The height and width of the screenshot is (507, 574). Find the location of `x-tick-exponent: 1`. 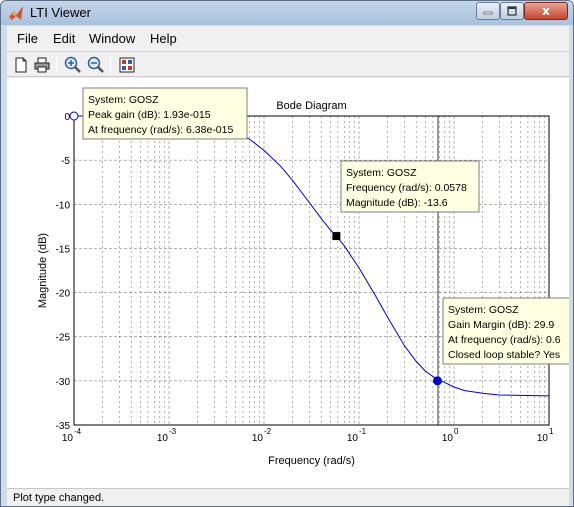

x-tick-exponent: 1 is located at coordinates (551, 431).